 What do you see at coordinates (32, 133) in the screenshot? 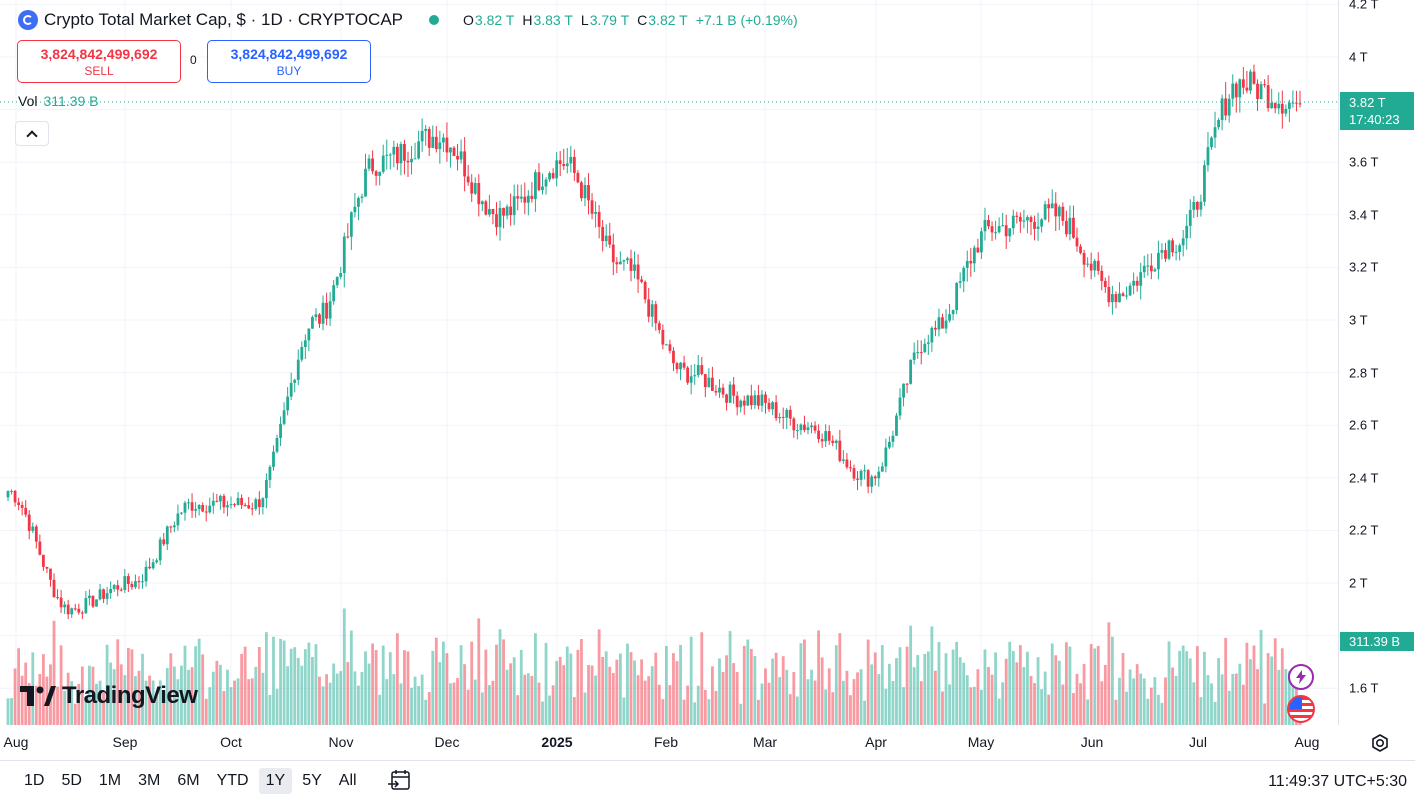
I see `collapse-legend-button` at bounding box center [32, 133].